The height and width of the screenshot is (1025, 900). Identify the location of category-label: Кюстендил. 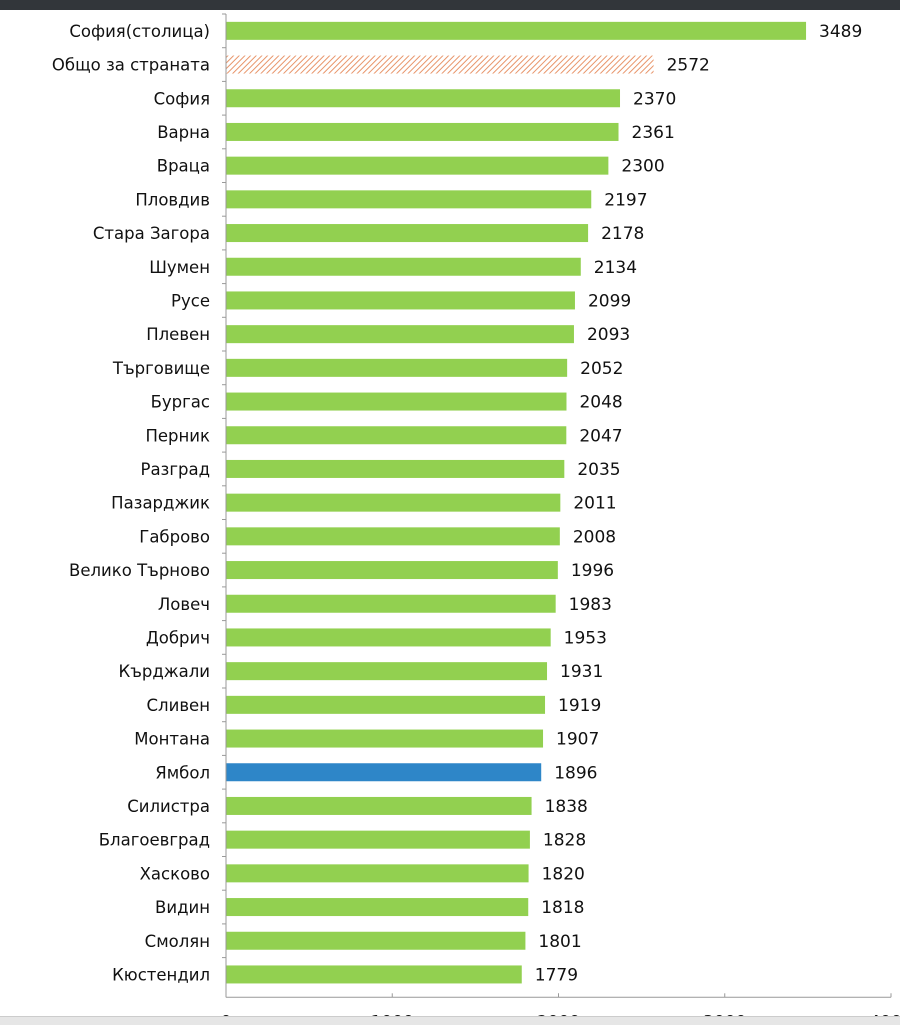
(161, 974).